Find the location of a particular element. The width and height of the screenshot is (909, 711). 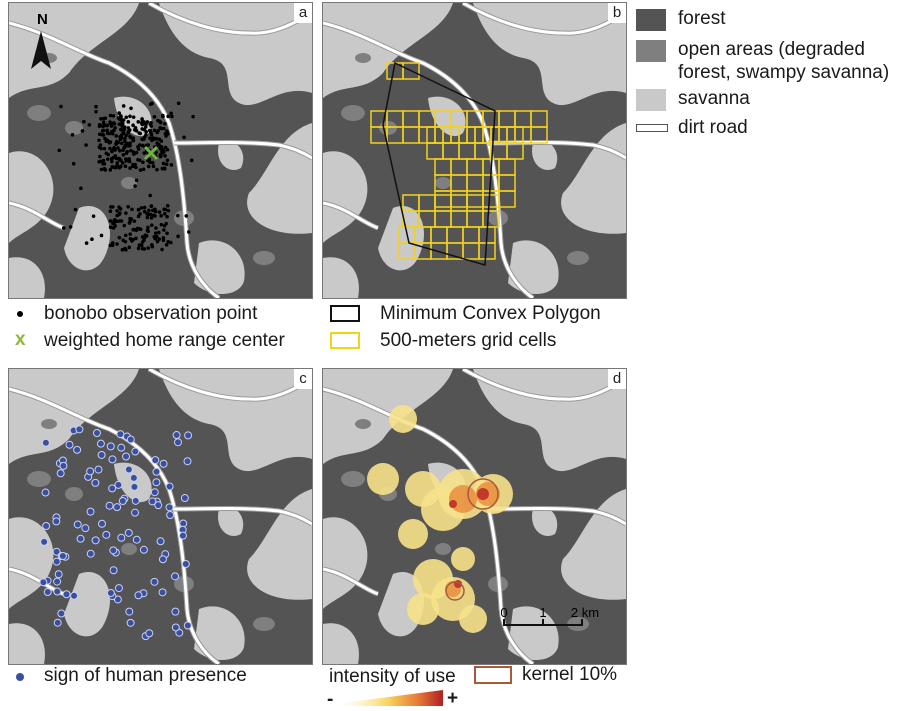

panel-label-c: c is located at coordinates (303, 379).